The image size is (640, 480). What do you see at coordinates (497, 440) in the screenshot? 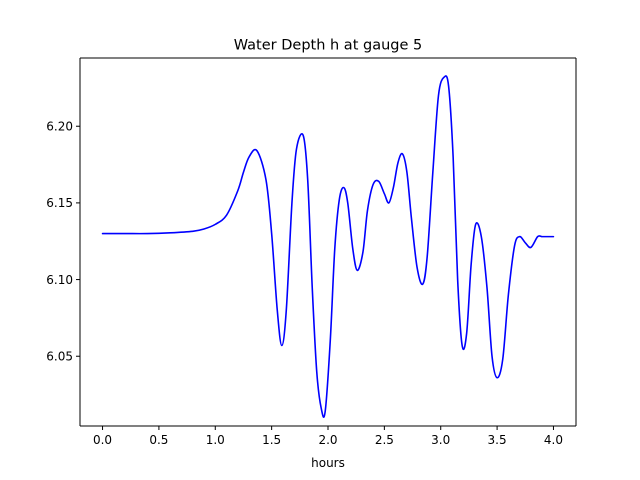
I see `x-tick-label: 3.5` at bounding box center [497, 440].